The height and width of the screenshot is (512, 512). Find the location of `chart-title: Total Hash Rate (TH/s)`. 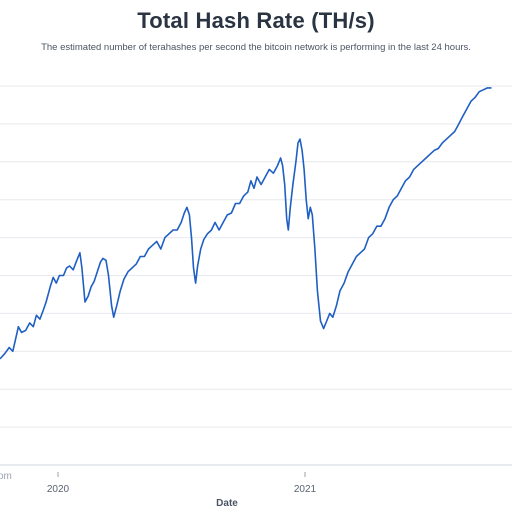

chart-title: Total Hash Rate (TH/s) is located at coordinates (256, 20).